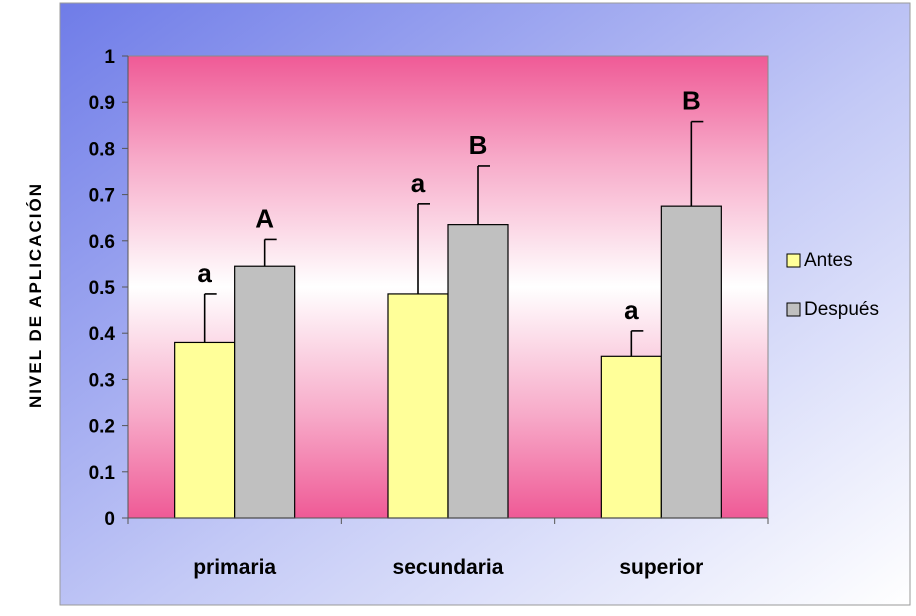 Image resolution: width=916 pixels, height=616 pixels. What do you see at coordinates (102, 103) in the screenshot?
I see `y-tick-label: 0.9` at bounding box center [102, 103].